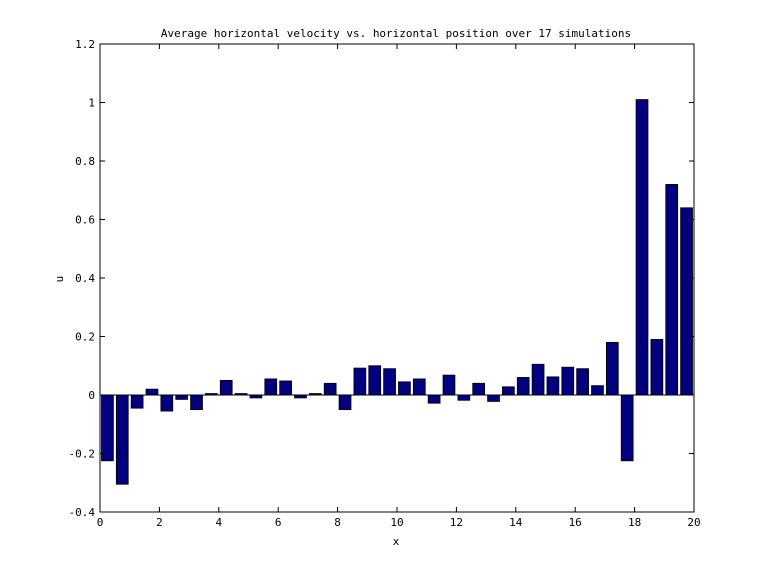 Image resolution: width=768 pixels, height=581 pixels. What do you see at coordinates (82, 454) in the screenshot?
I see `y-tick-label: -0.2` at bounding box center [82, 454].